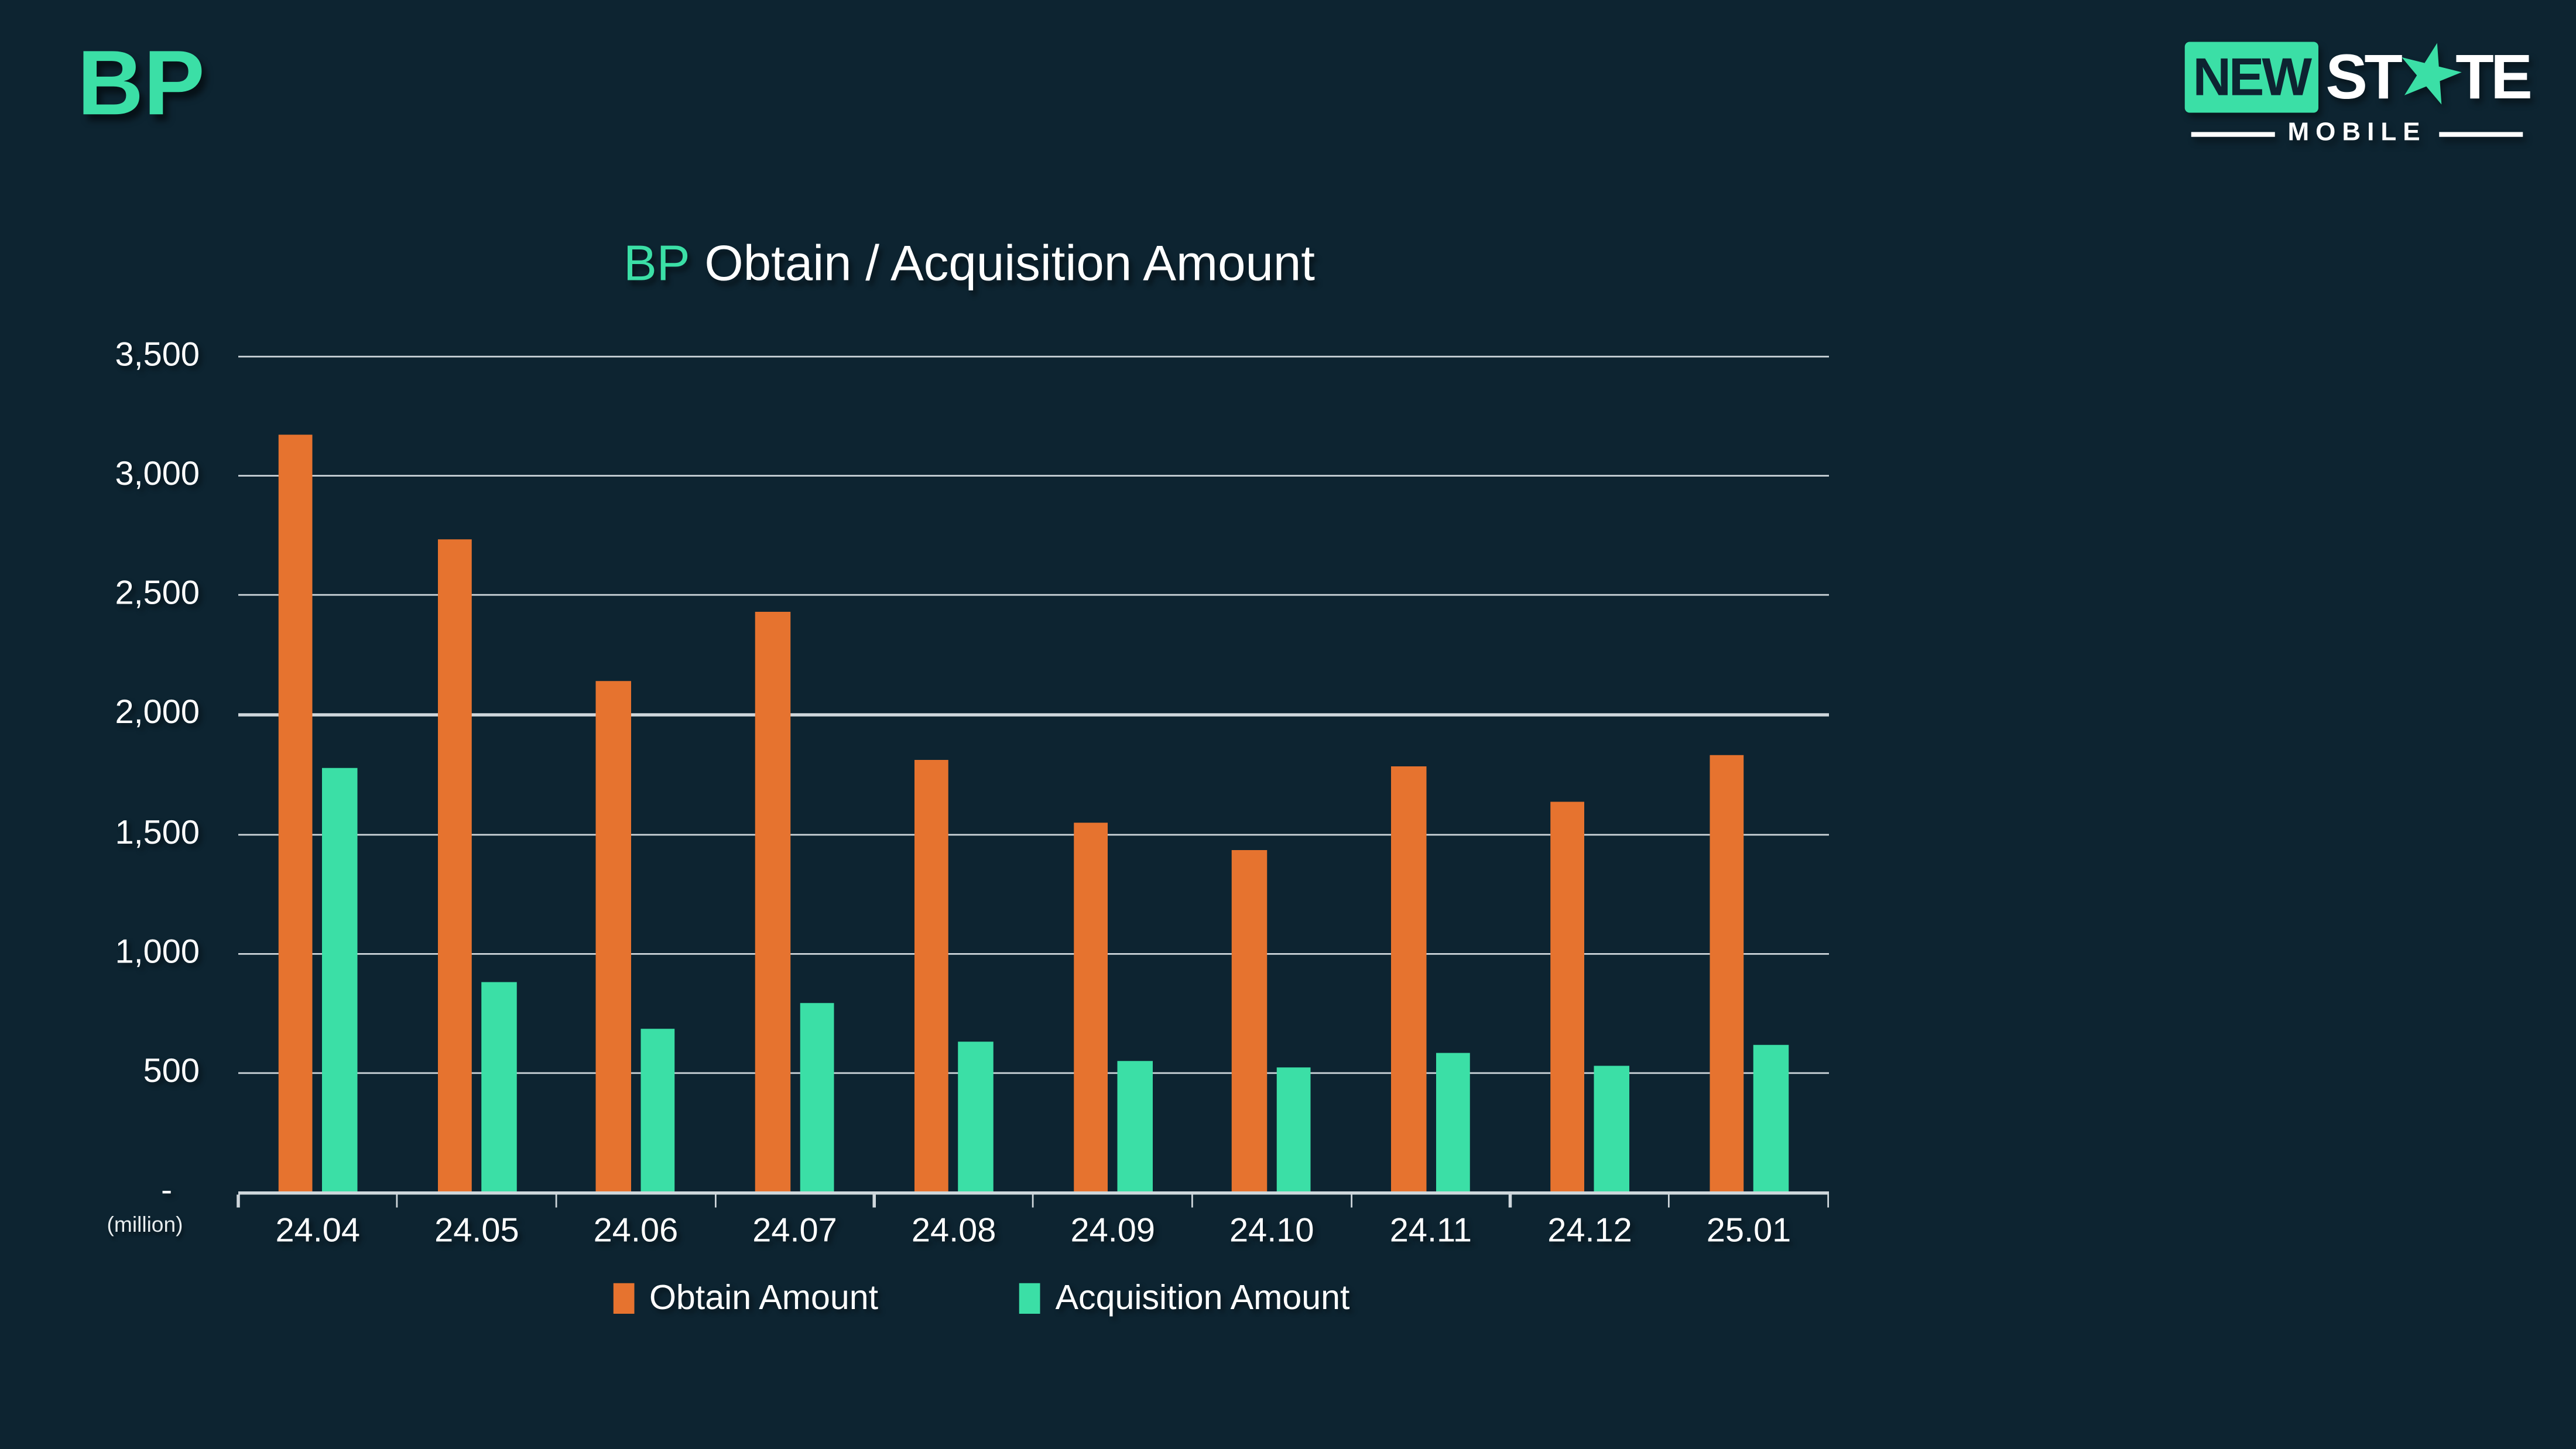 The height and width of the screenshot is (1449, 2576). I want to click on bar-obtain-24.12, so click(1567, 997).